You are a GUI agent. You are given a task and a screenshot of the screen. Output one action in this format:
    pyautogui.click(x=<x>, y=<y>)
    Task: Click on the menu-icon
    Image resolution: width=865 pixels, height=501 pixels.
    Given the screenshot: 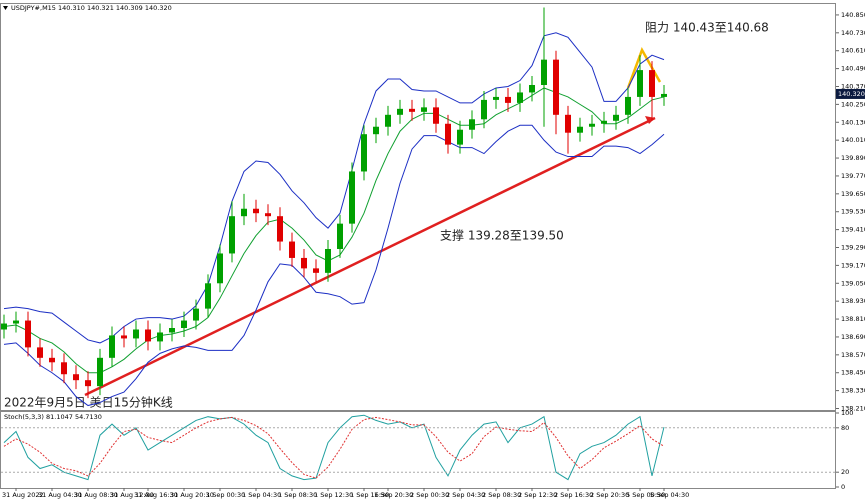 What is the action you would take?
    pyautogui.click(x=5, y=8)
    